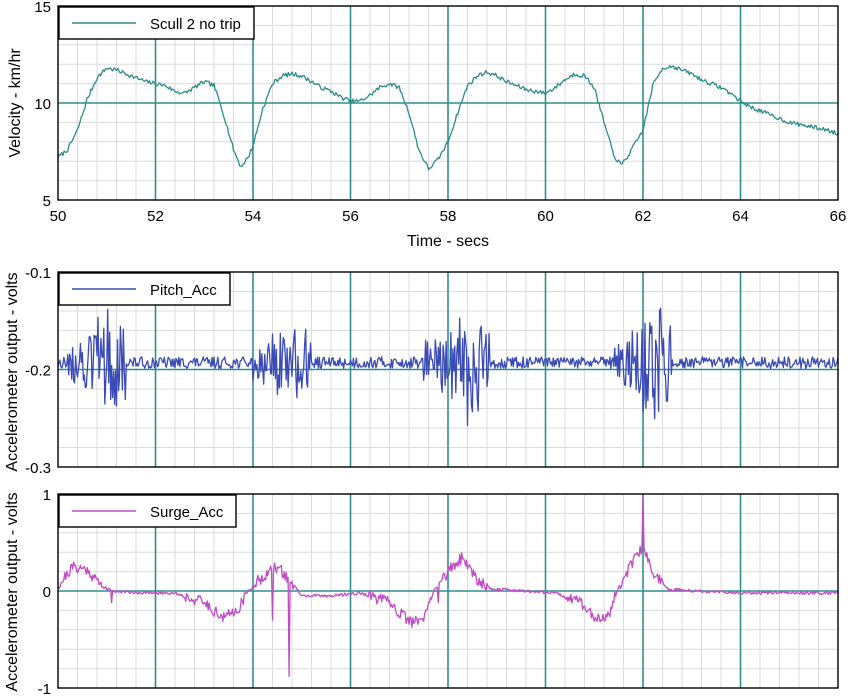 The width and height of the screenshot is (850, 697). What do you see at coordinates (195, 24) in the screenshot?
I see `legend-label: Scull 2 no trip` at bounding box center [195, 24].